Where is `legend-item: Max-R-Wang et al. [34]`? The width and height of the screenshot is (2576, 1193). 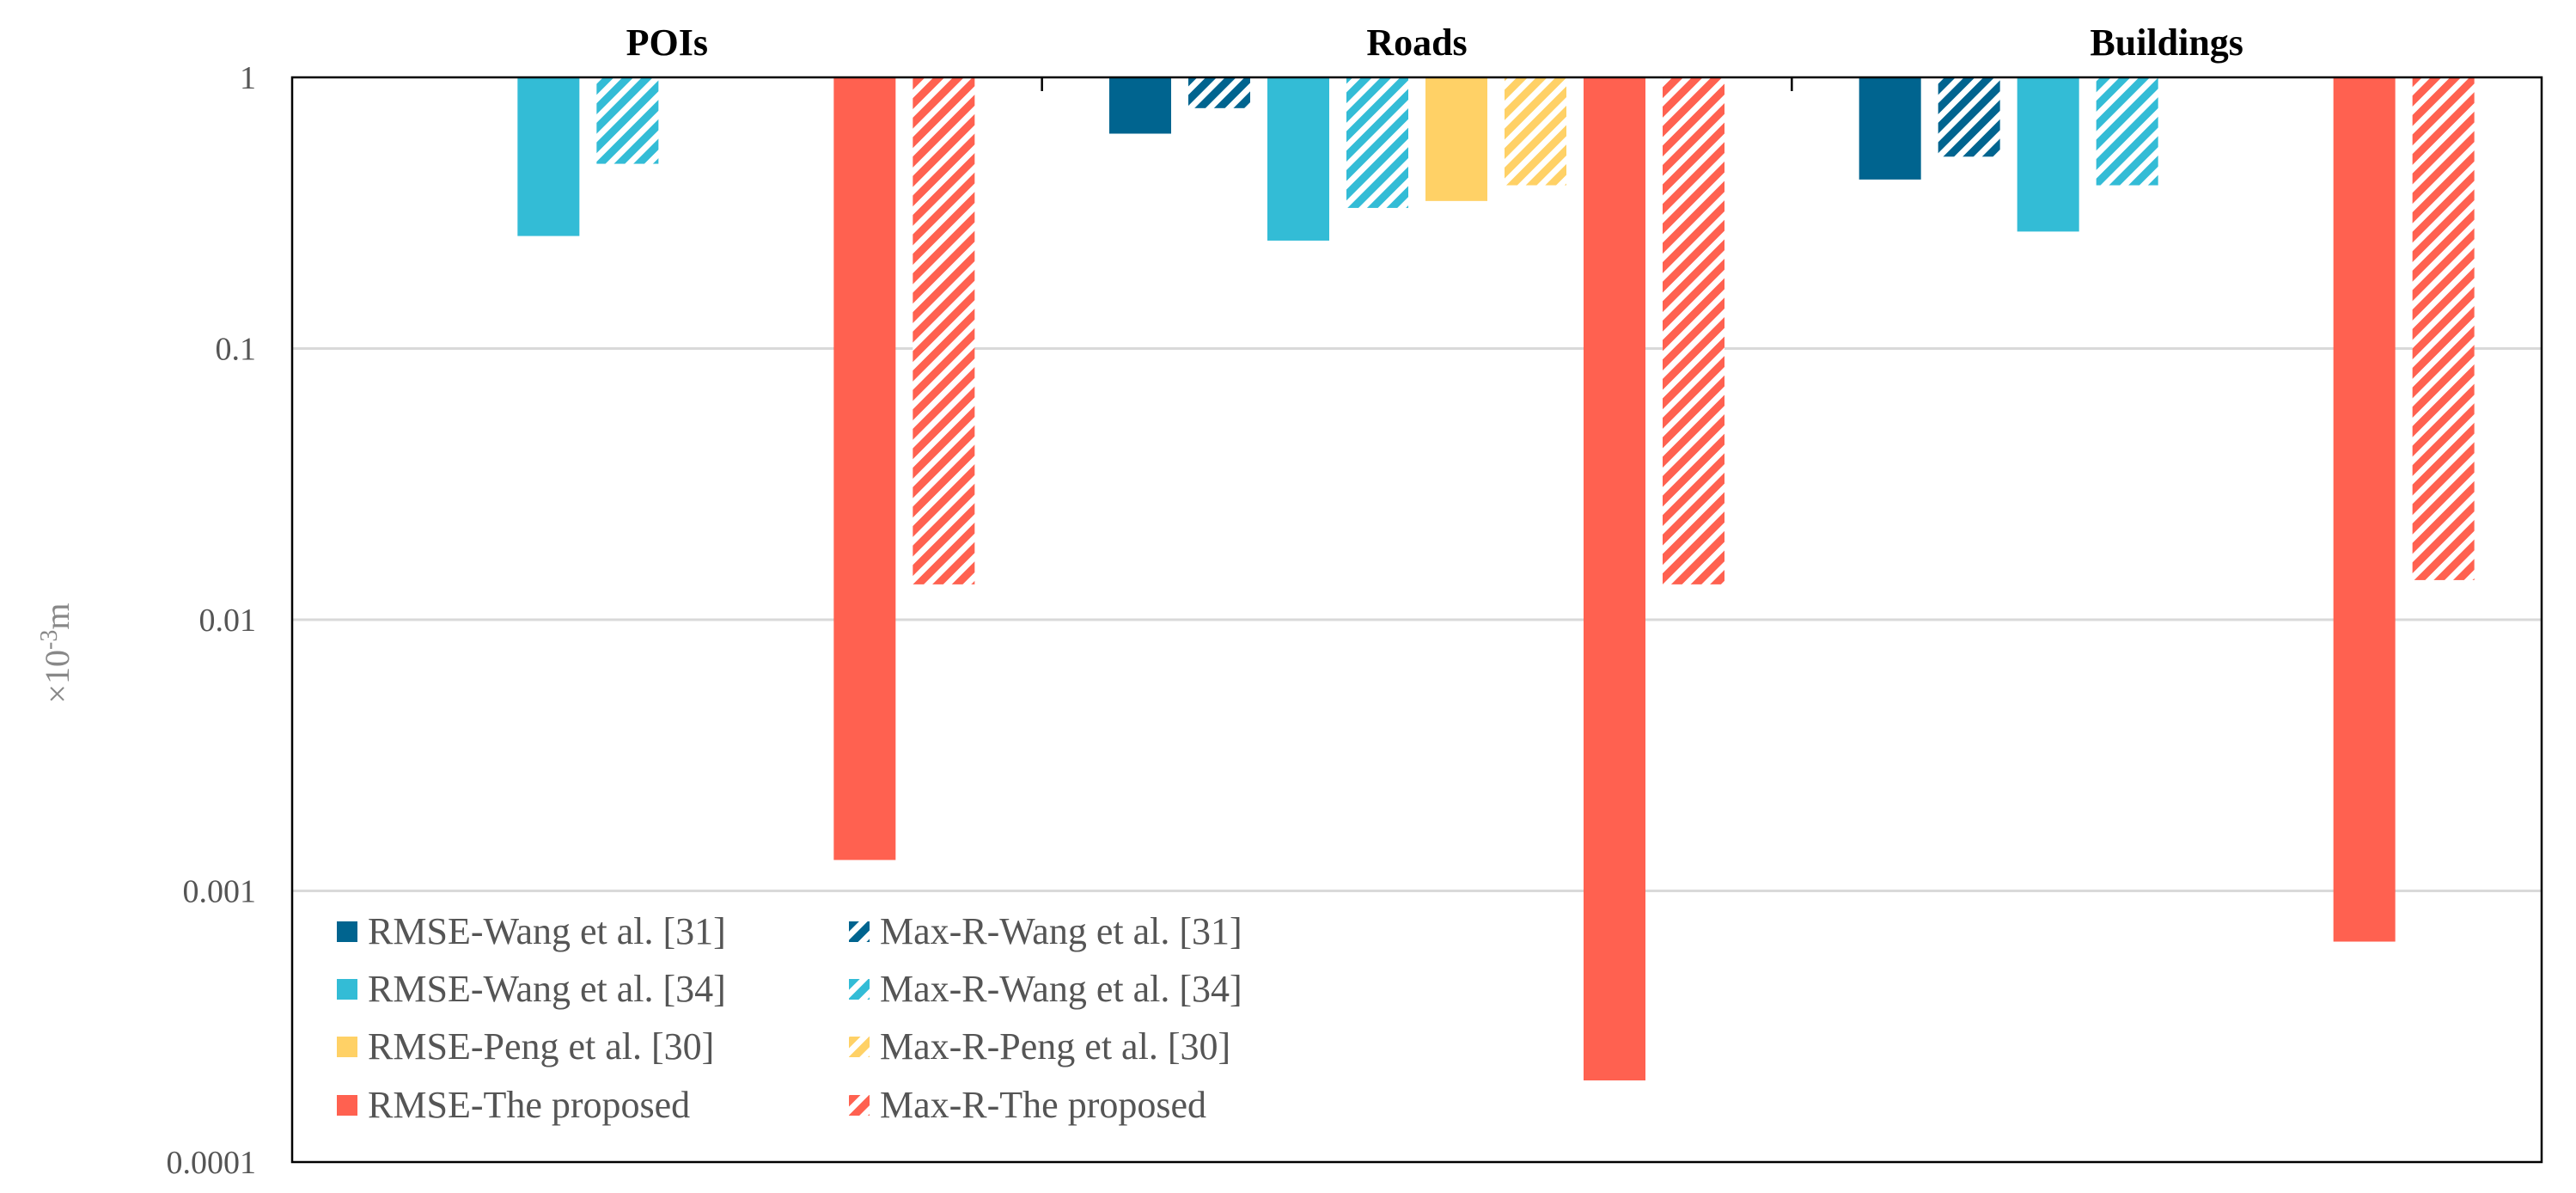
legend-item: Max-R-Wang et al. [34] is located at coordinates (1045, 989).